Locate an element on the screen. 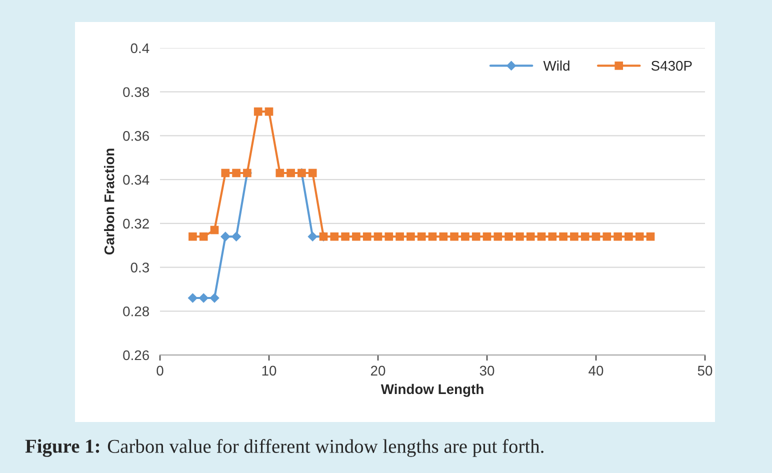  caption: Figure 1: is located at coordinates (62, 448).